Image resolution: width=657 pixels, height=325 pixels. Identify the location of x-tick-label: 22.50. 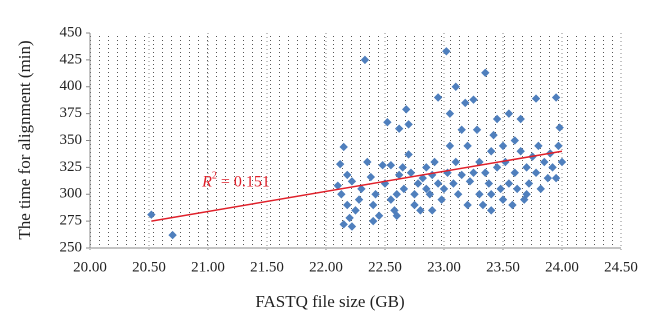
(385, 267).